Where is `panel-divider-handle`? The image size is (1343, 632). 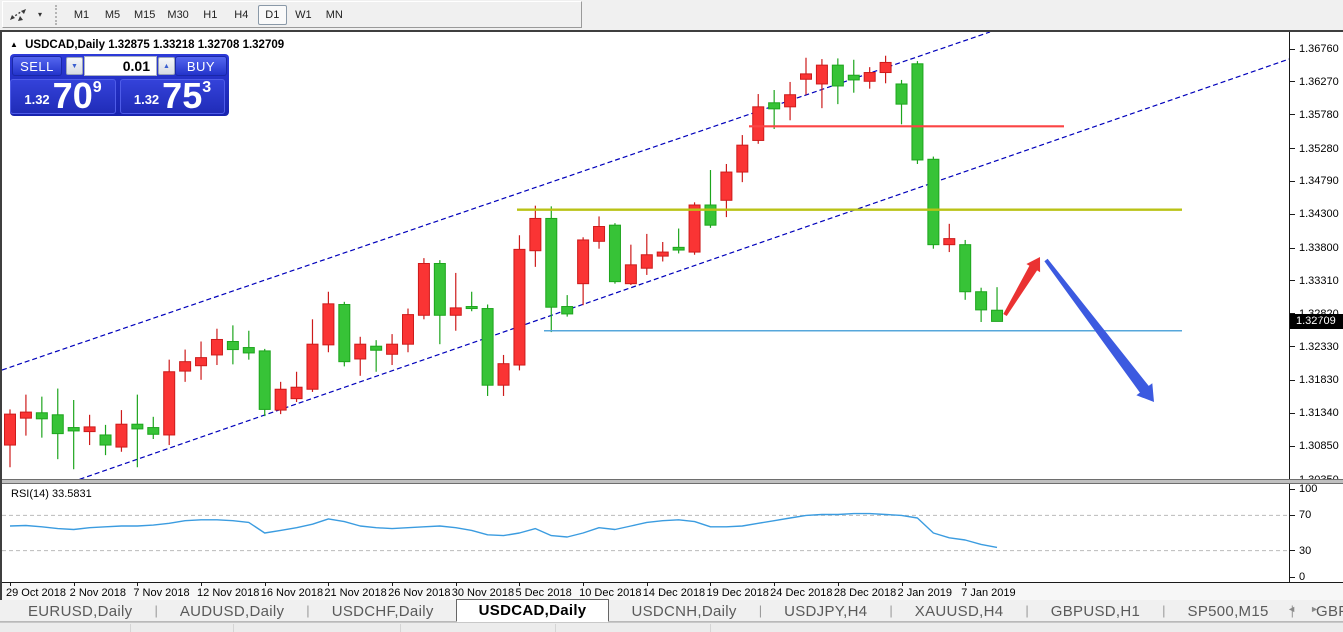
panel-divider-handle is located at coordinates (672, 481).